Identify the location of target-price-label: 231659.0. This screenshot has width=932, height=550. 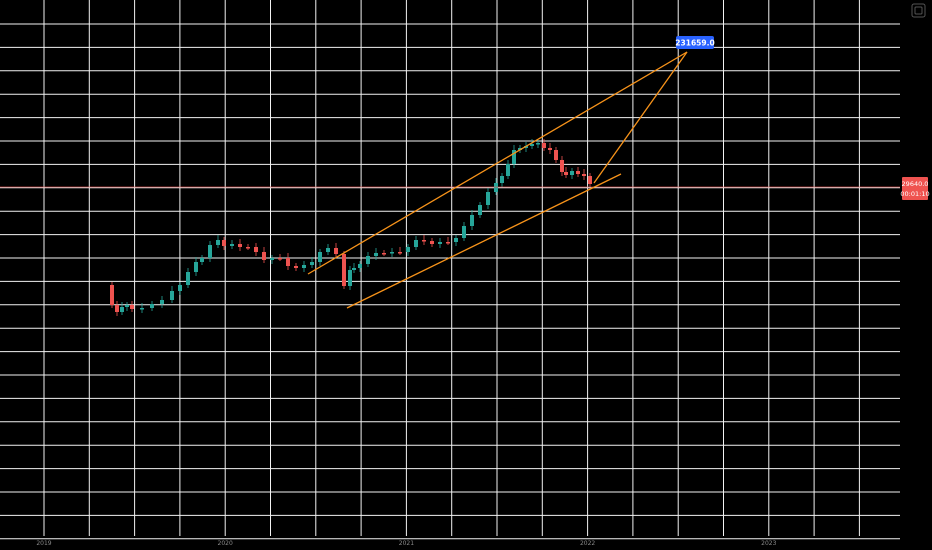
(694, 43).